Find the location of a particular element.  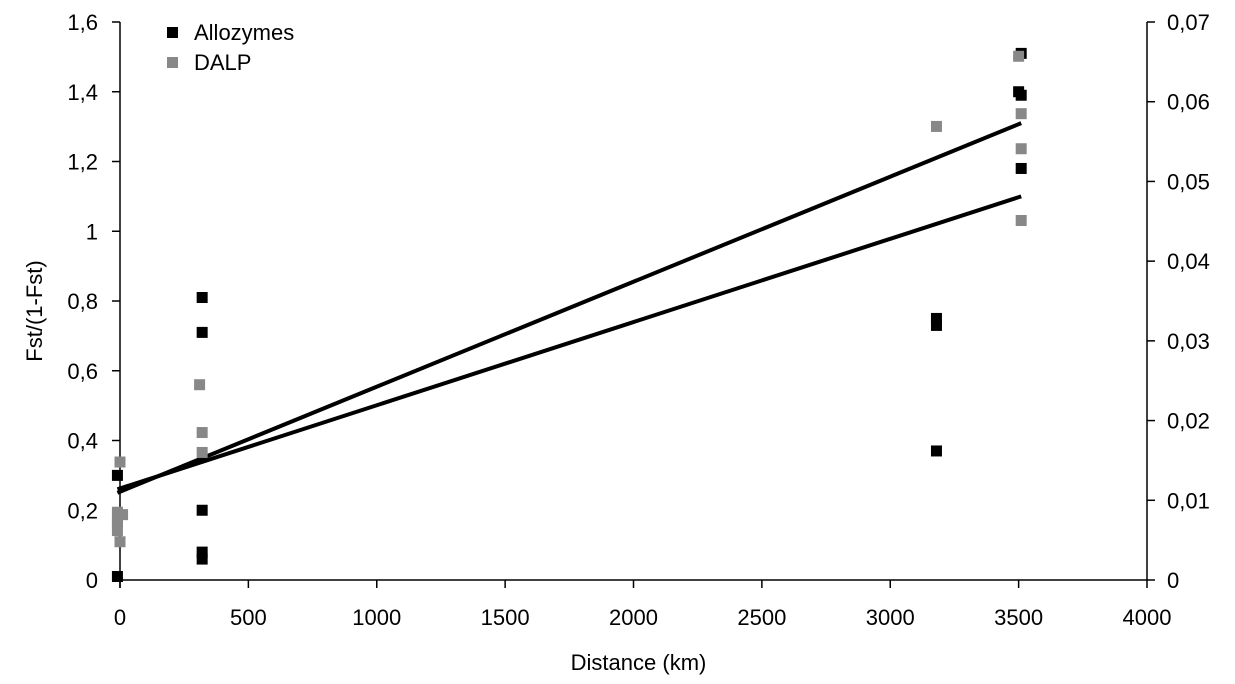

y-tick-label: 0,2 is located at coordinates (82, 510).